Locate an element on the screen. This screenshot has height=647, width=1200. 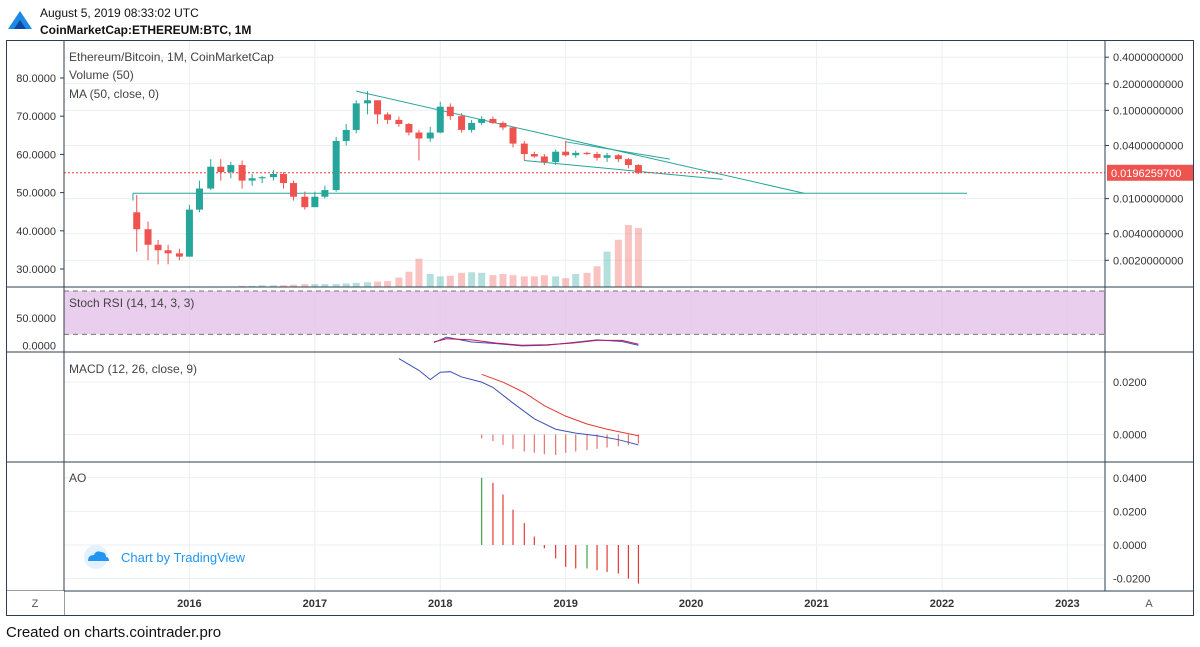
stoch-rsi-title: Stoch RSI (14, 14, 3, 3) is located at coordinates (131, 303).